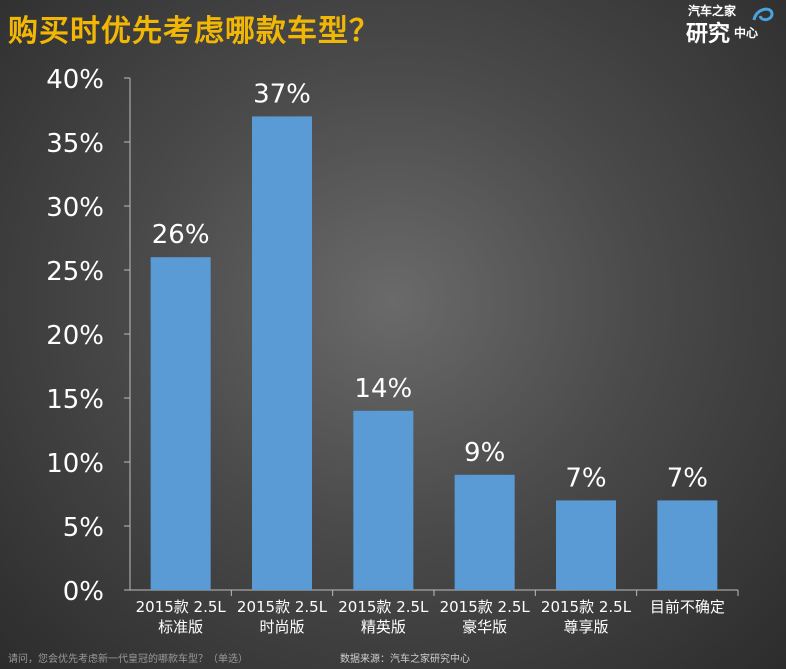  I want to click on y-tick-label: 15%, so click(75, 400).